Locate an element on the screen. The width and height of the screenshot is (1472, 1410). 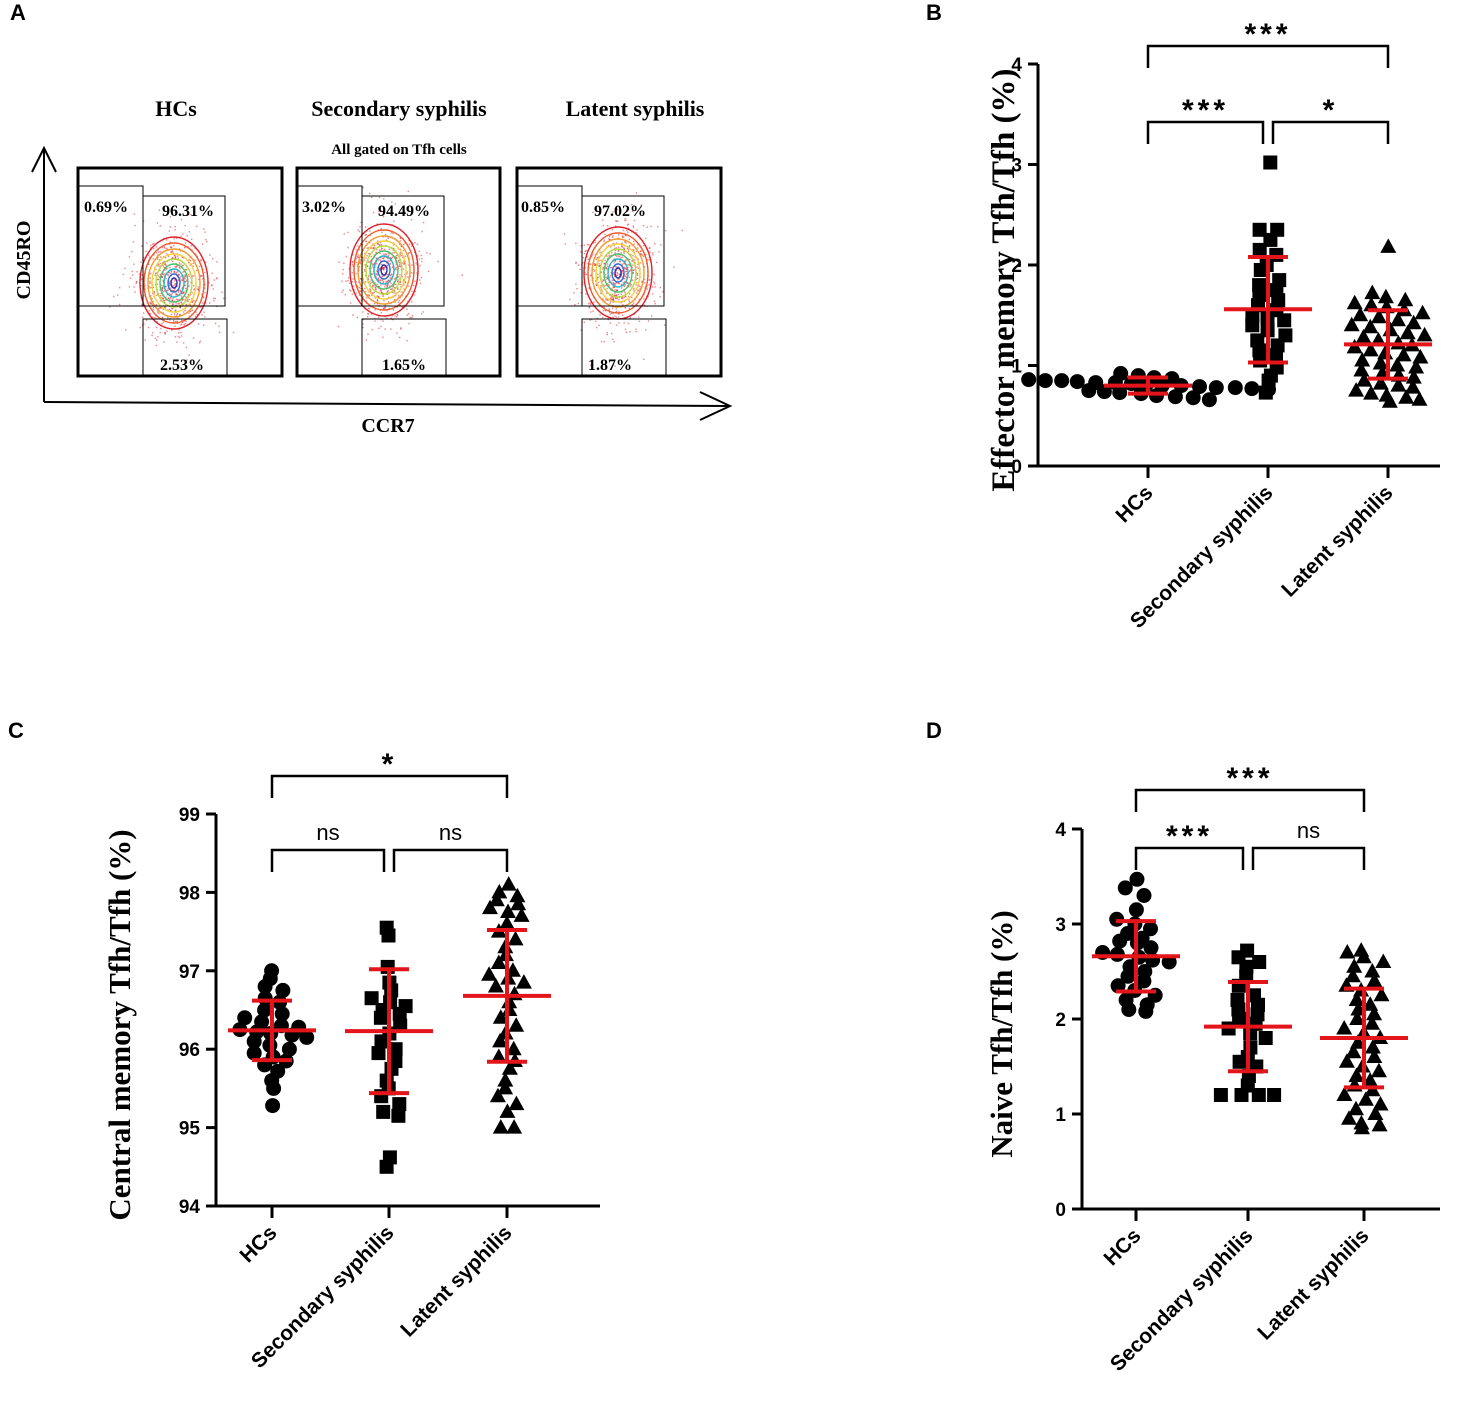
flow-y-label: CD45RO is located at coordinates (24, 260).